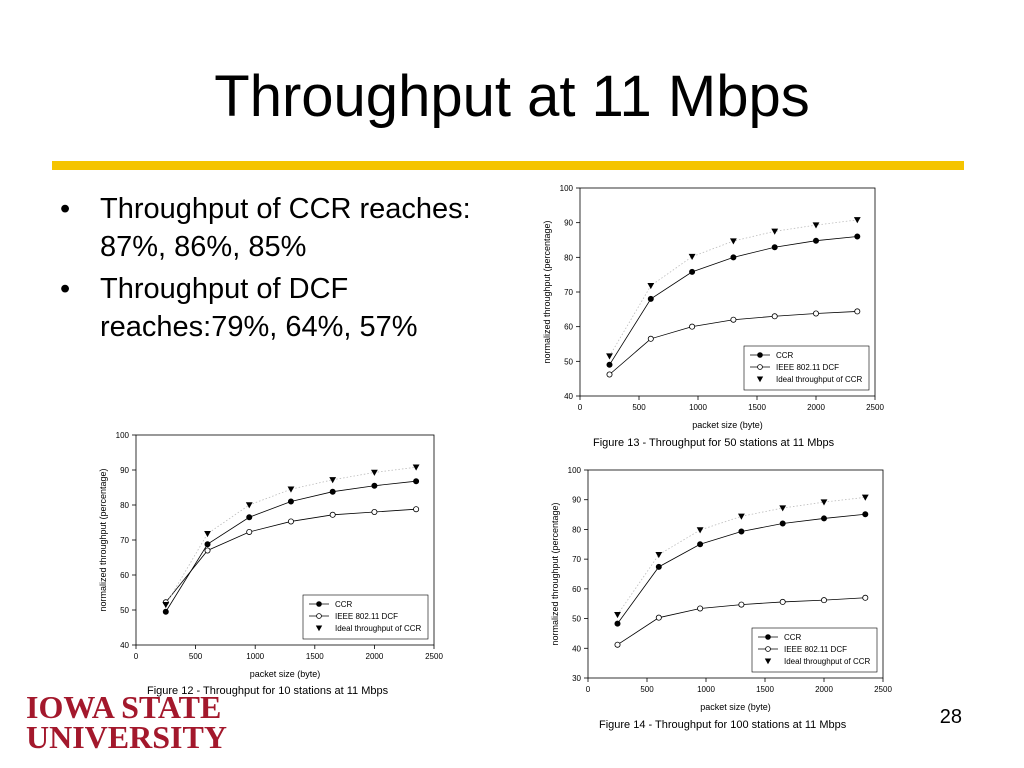 The height and width of the screenshot is (768, 1024). I want to click on bullet-ccr: Throughput of CCR reaches: 87%, 86%, 85%, so click(286, 228).